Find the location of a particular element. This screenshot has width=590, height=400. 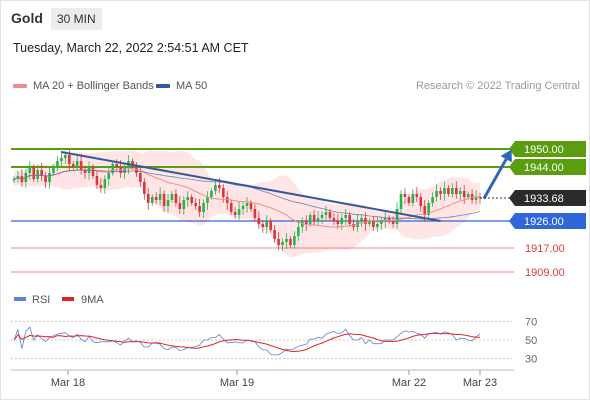

timeframe-badge: 30 MIN is located at coordinates (76, 19).